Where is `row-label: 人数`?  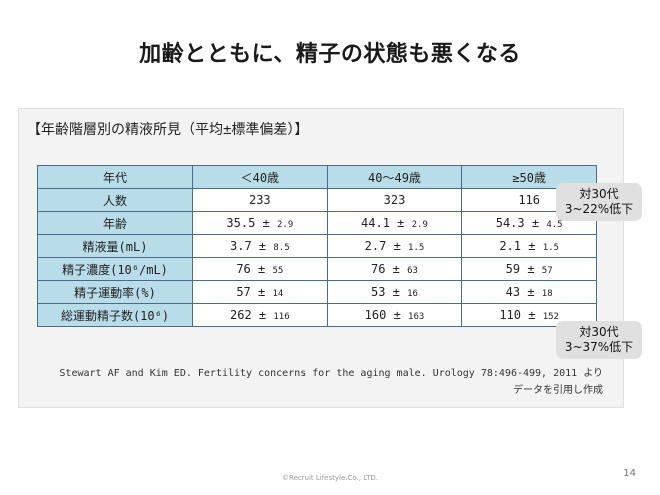
row-label: 人数 is located at coordinates (115, 200).